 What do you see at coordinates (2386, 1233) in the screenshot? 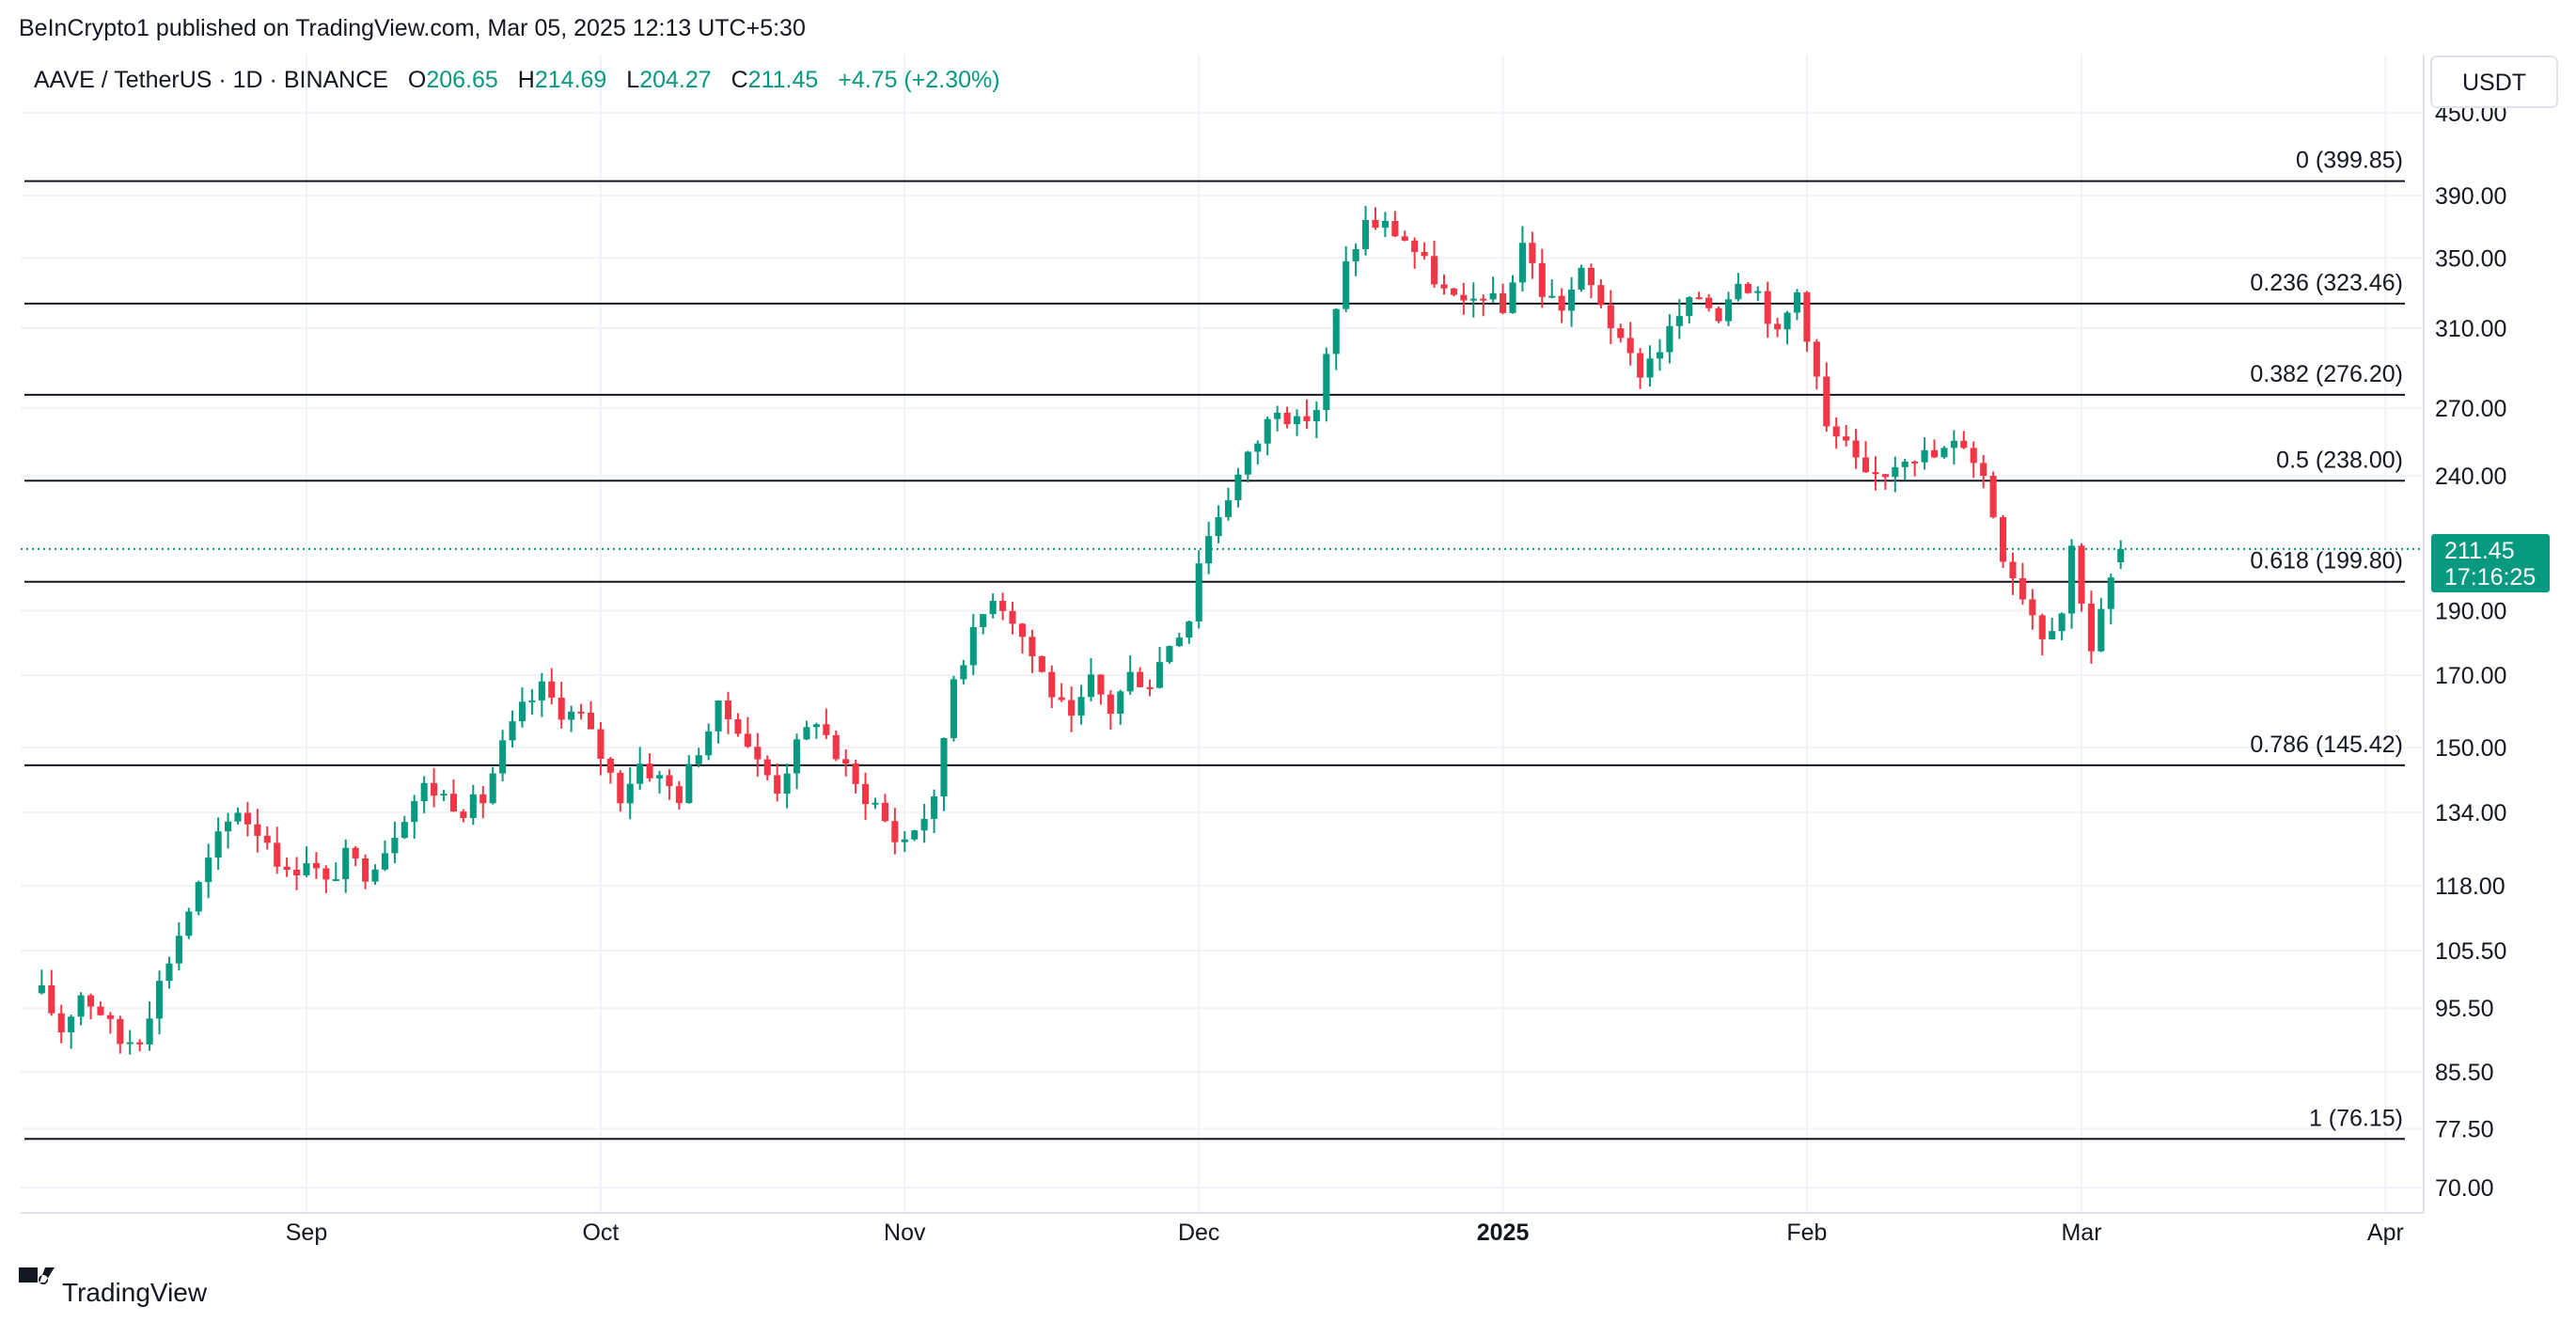
I see `time-tick-label: Apr` at bounding box center [2386, 1233].